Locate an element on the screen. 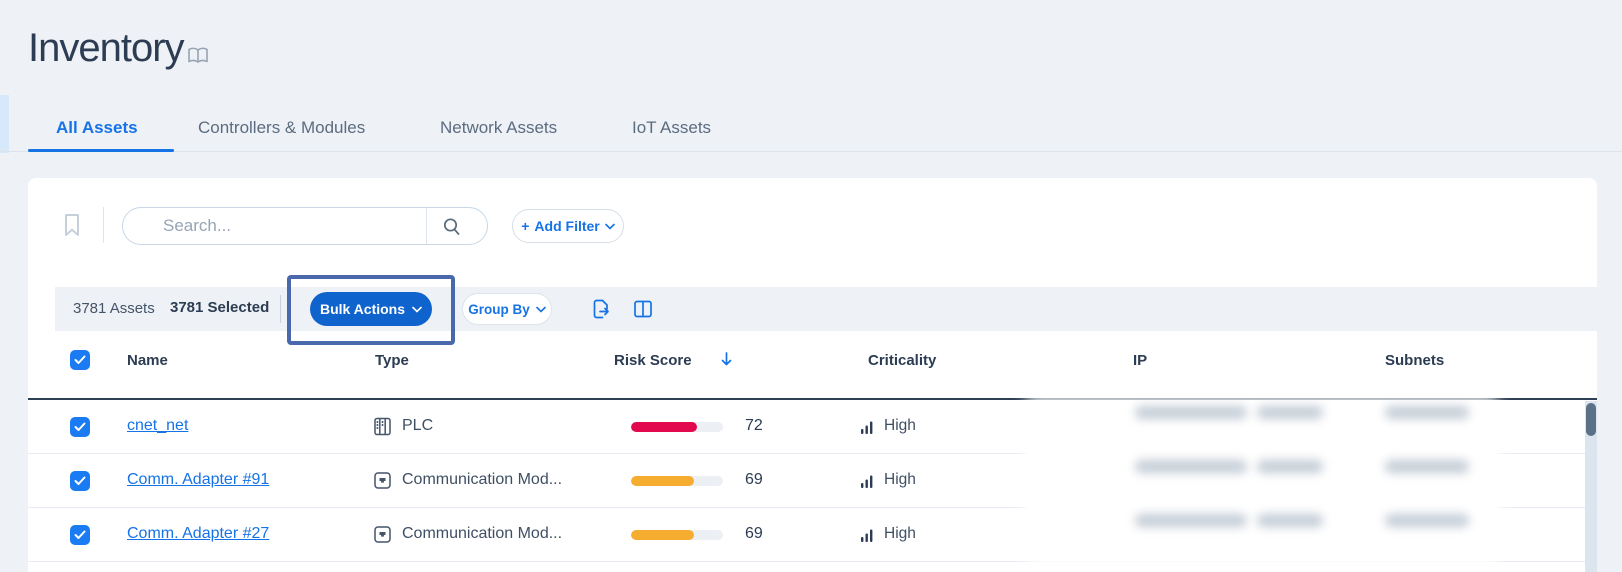 This screenshot has height=572, width=1622. column-header-subnets: Subnets is located at coordinates (1415, 360).